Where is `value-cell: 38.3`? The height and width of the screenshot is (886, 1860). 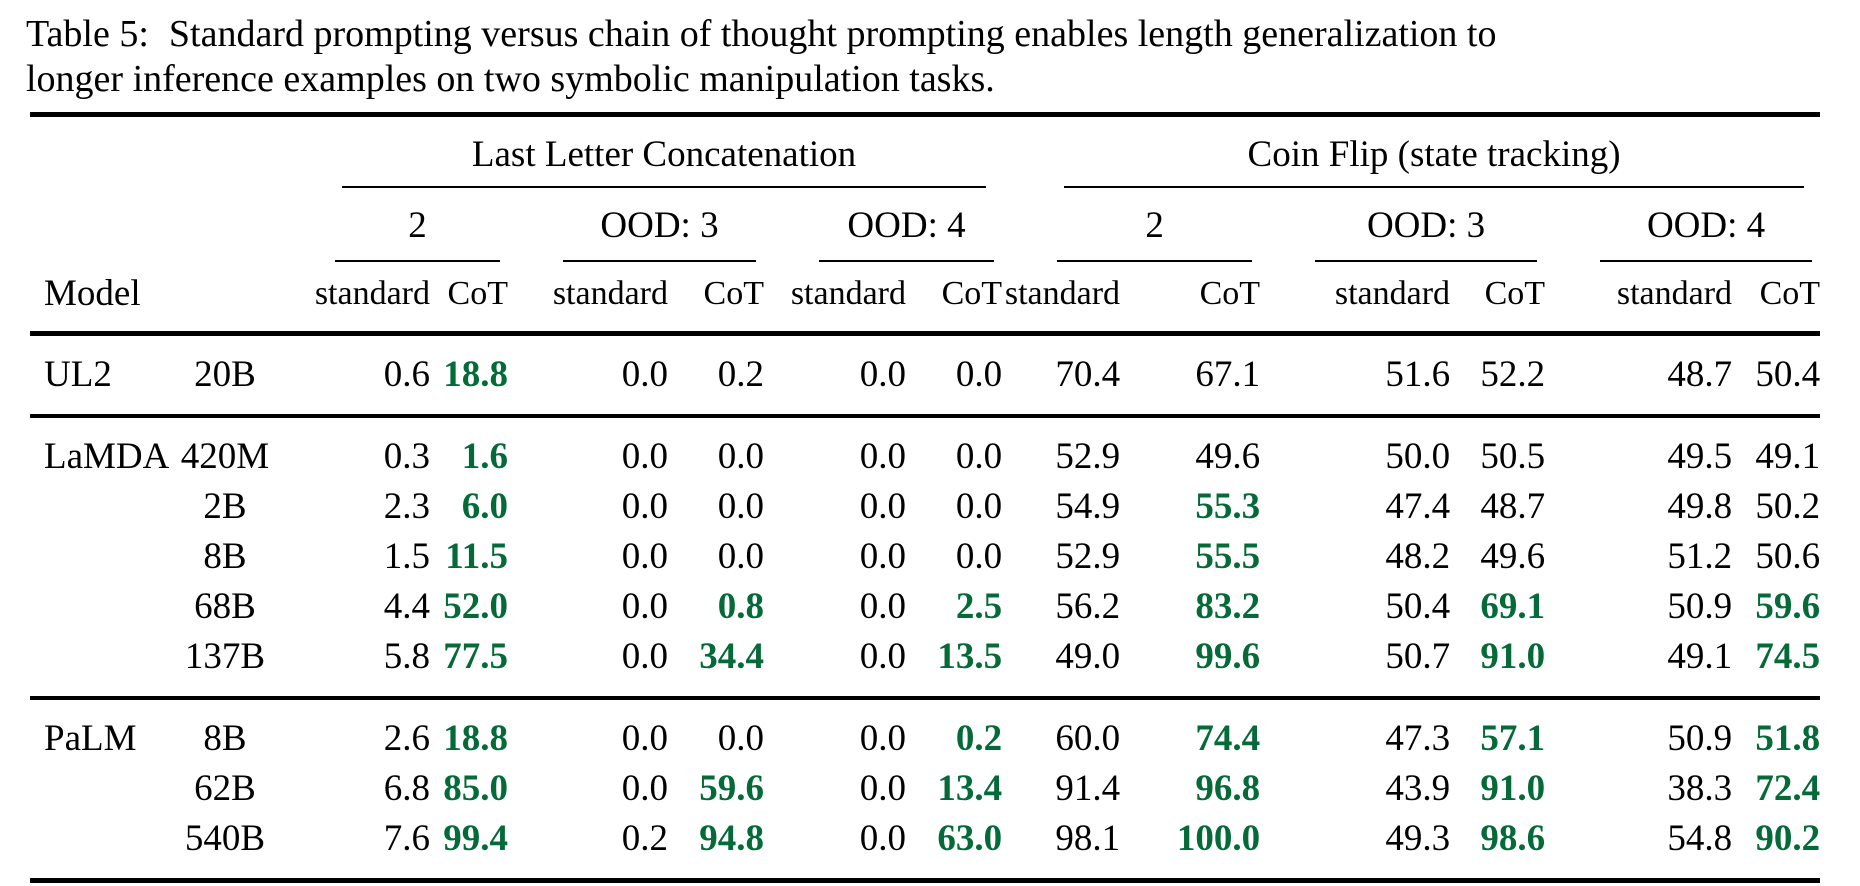
value-cell: 38.3 is located at coordinates (1700, 788).